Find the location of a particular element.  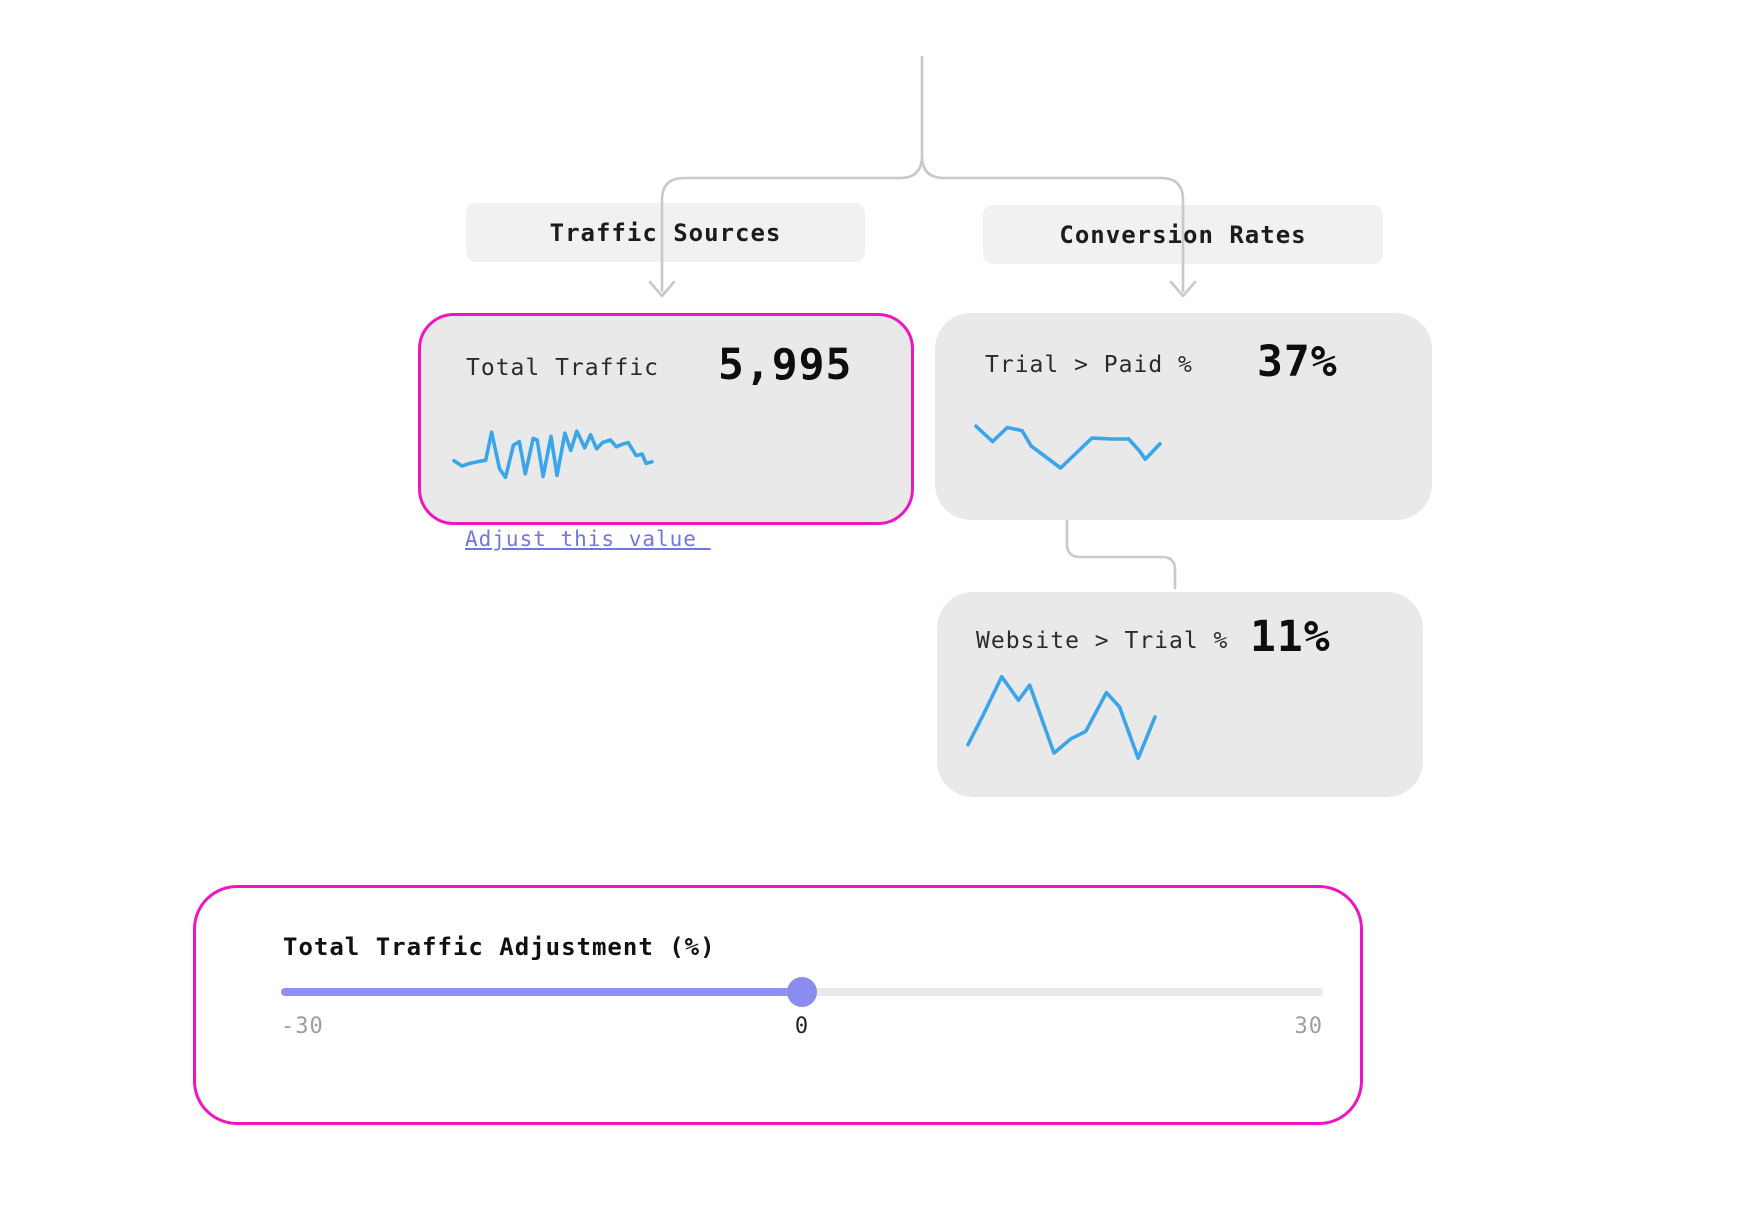

card-total-traffic-label: Total Traffic is located at coordinates (563, 368).